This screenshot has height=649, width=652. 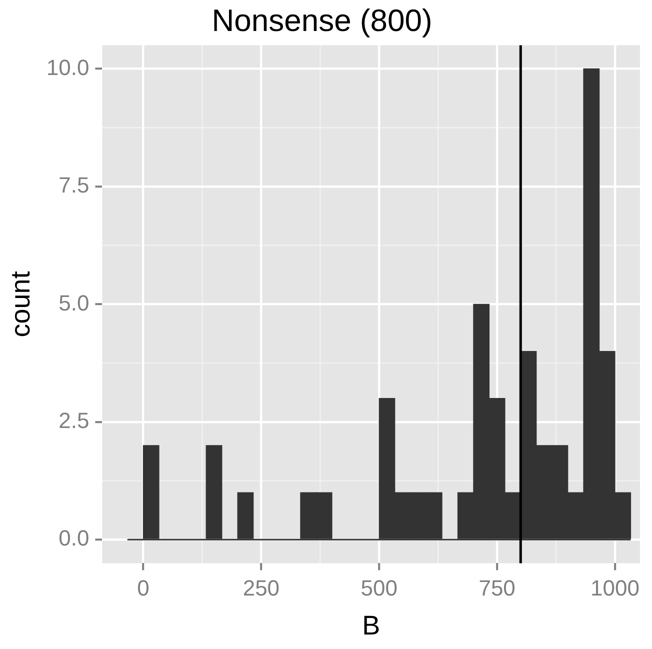 What do you see at coordinates (497, 587) in the screenshot?
I see `x-tick-label: 750` at bounding box center [497, 587].